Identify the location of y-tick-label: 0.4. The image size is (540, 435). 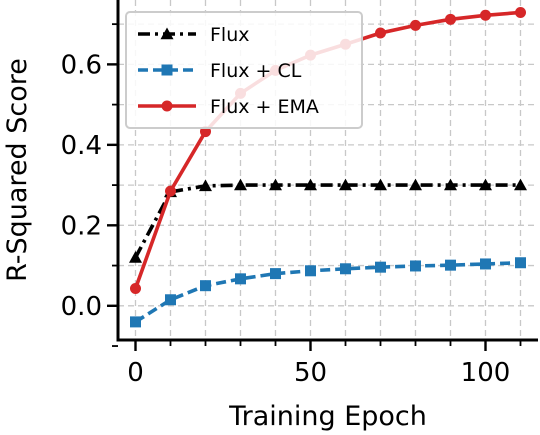
(81, 146).